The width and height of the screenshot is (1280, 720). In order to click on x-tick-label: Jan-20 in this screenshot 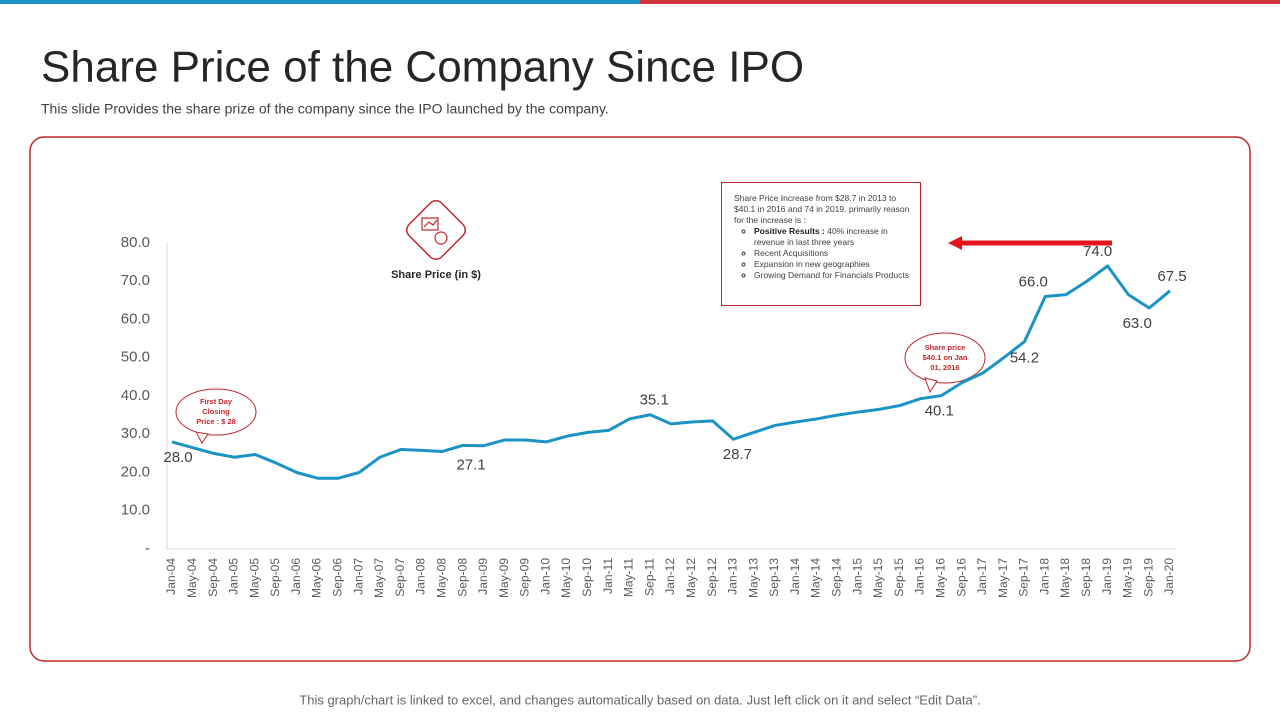, I will do `click(1169, 576)`.